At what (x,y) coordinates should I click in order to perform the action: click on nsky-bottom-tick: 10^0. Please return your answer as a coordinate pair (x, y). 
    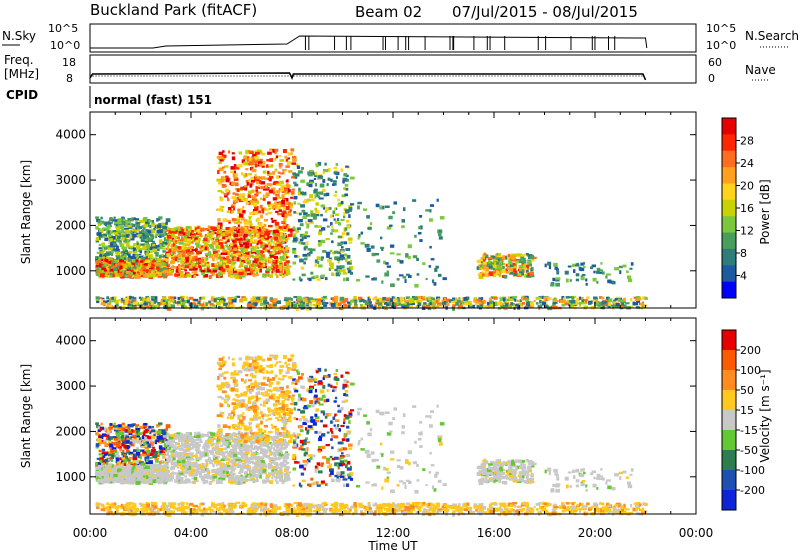
    Looking at the image, I should click on (65, 45).